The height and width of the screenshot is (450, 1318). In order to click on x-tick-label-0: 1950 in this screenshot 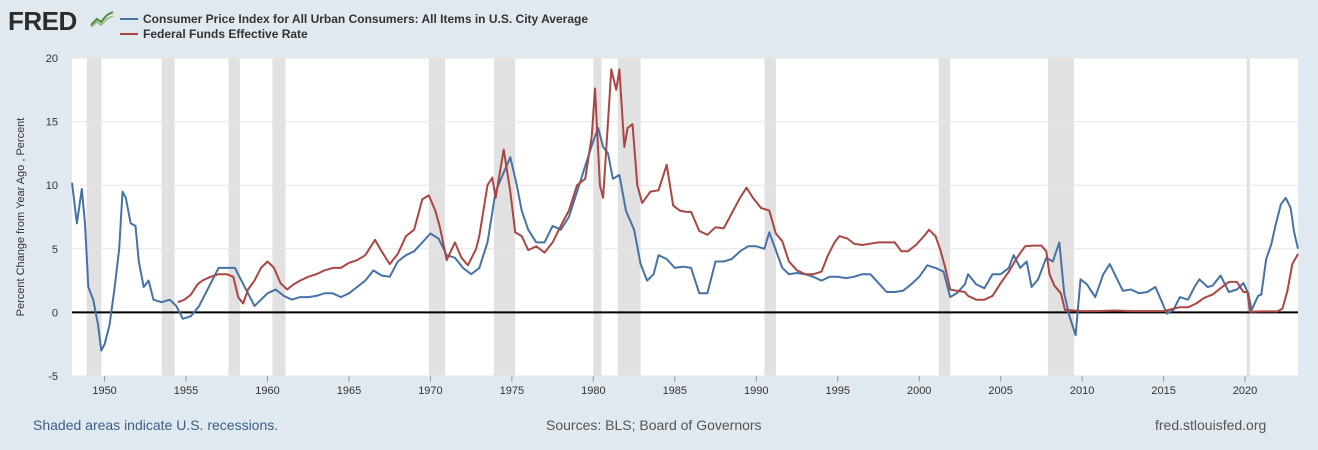, I will do `click(104, 391)`.